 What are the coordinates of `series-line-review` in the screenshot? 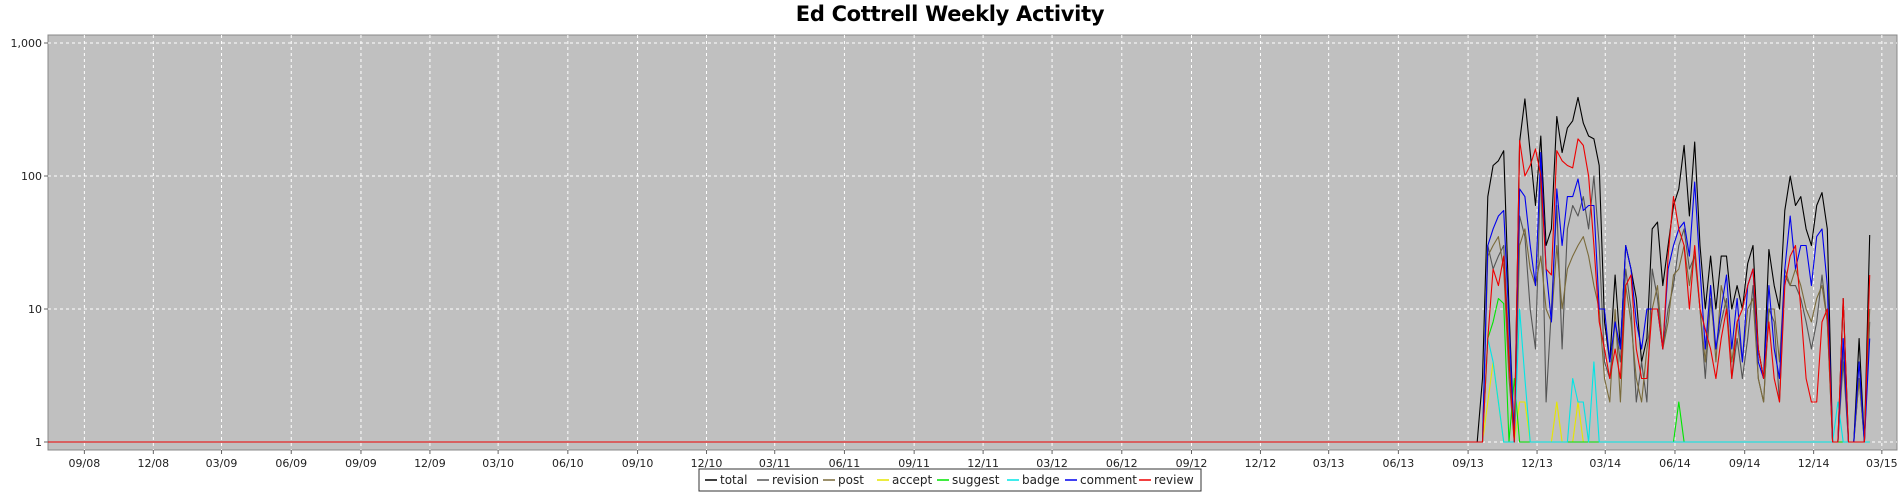 It's located at (1674, 290).